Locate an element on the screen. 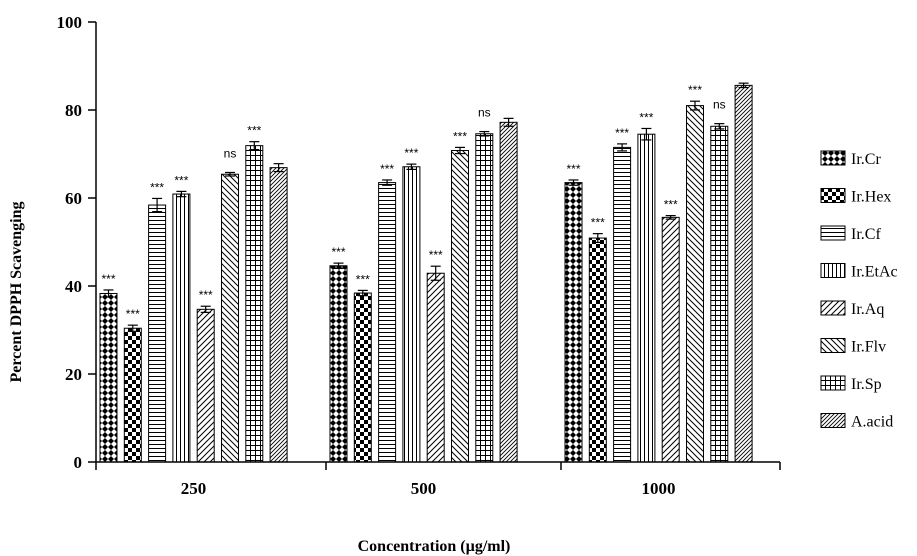  y-tick-label: 100 is located at coordinates (70, 22).